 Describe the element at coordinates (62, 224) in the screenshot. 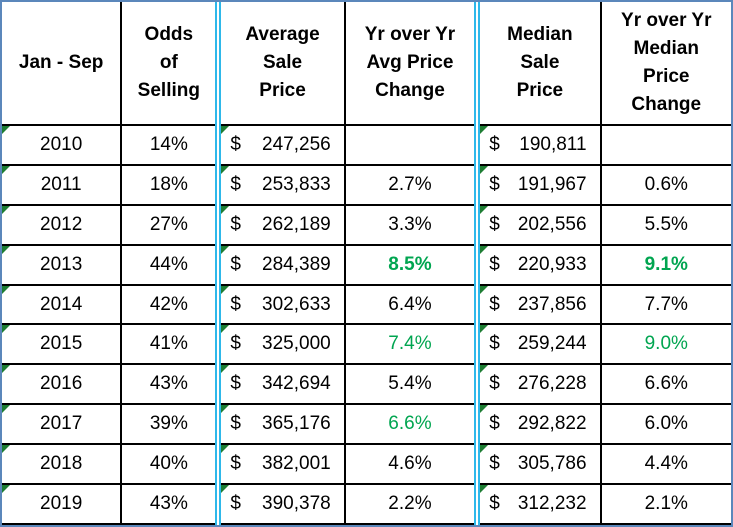

I see `cell-year: 2012` at that location.